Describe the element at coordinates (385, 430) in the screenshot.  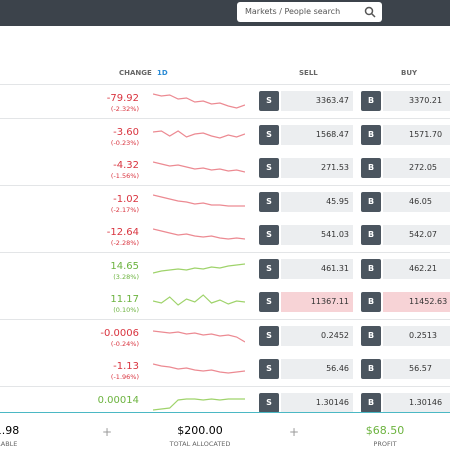
I see `profit-value: $68.50` at that location.